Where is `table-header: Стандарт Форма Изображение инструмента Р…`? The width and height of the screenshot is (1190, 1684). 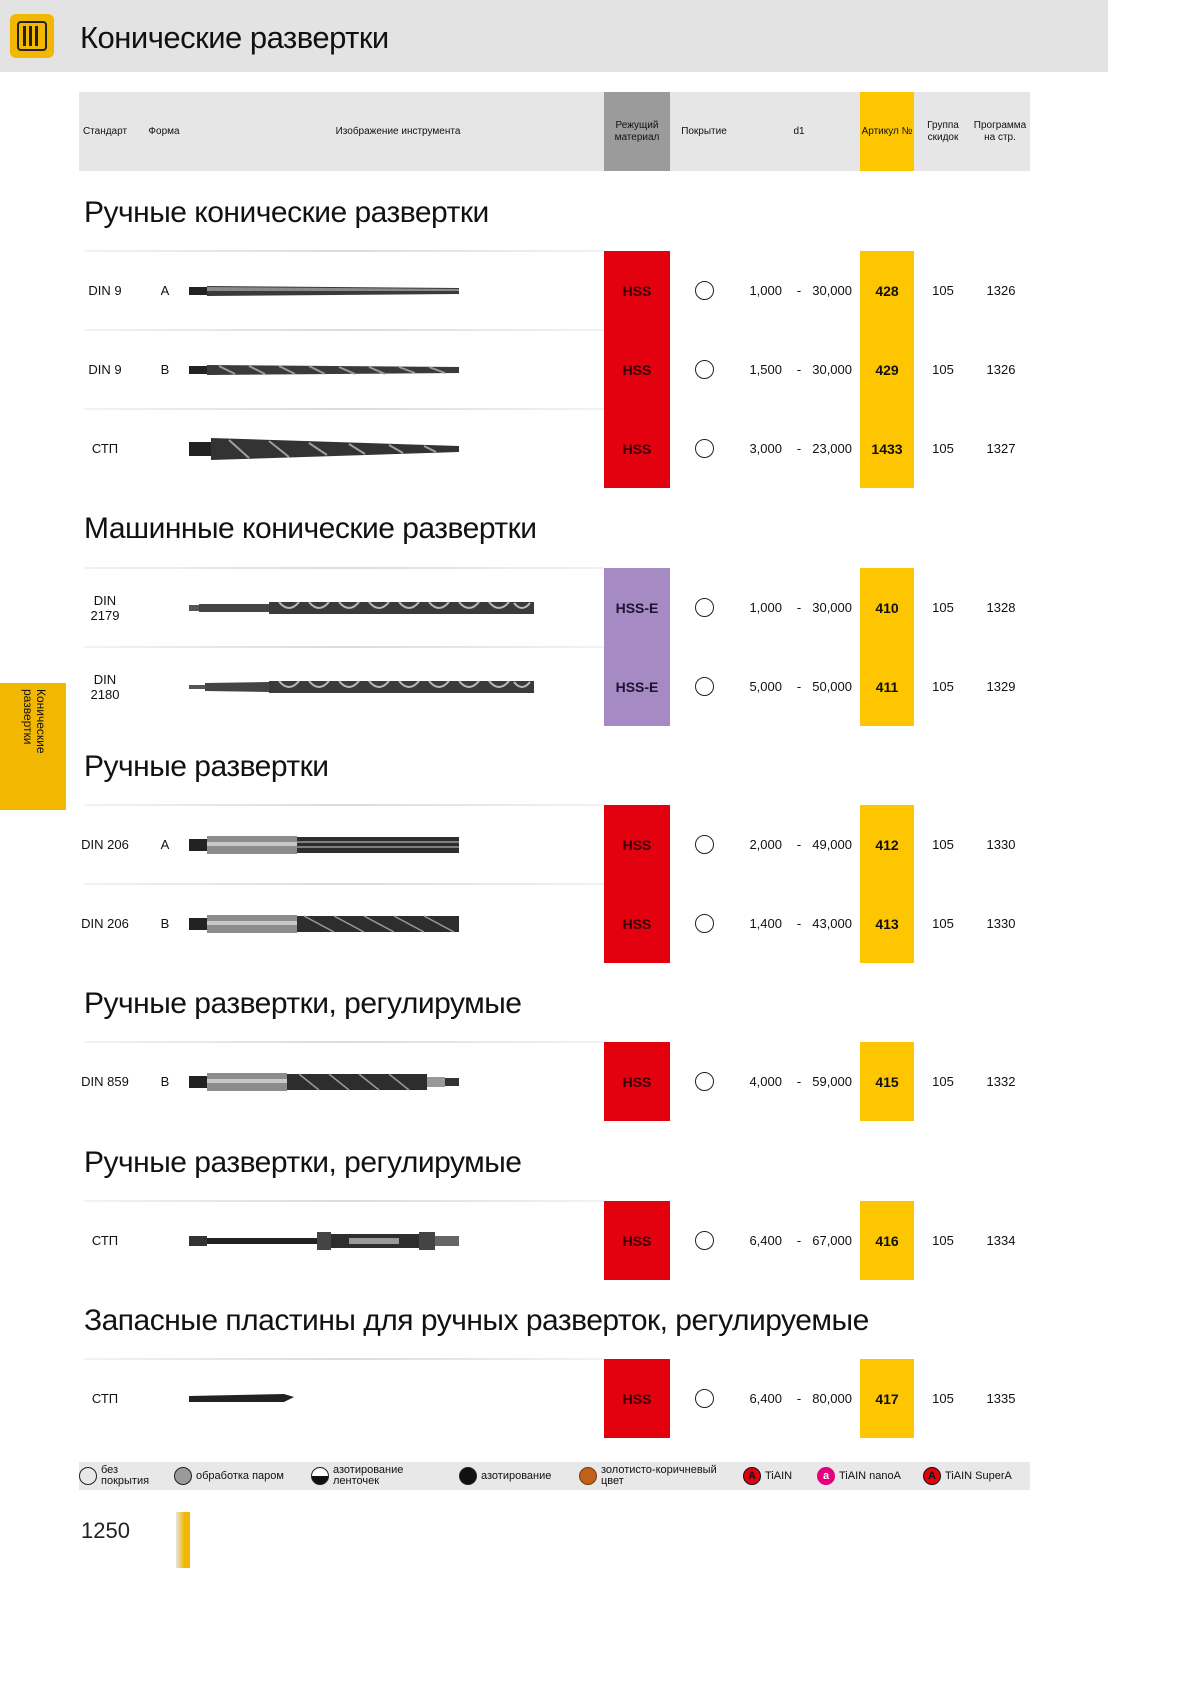
table-header: Стандарт Форма Изображение инструмента Р… is located at coordinates (554, 131).